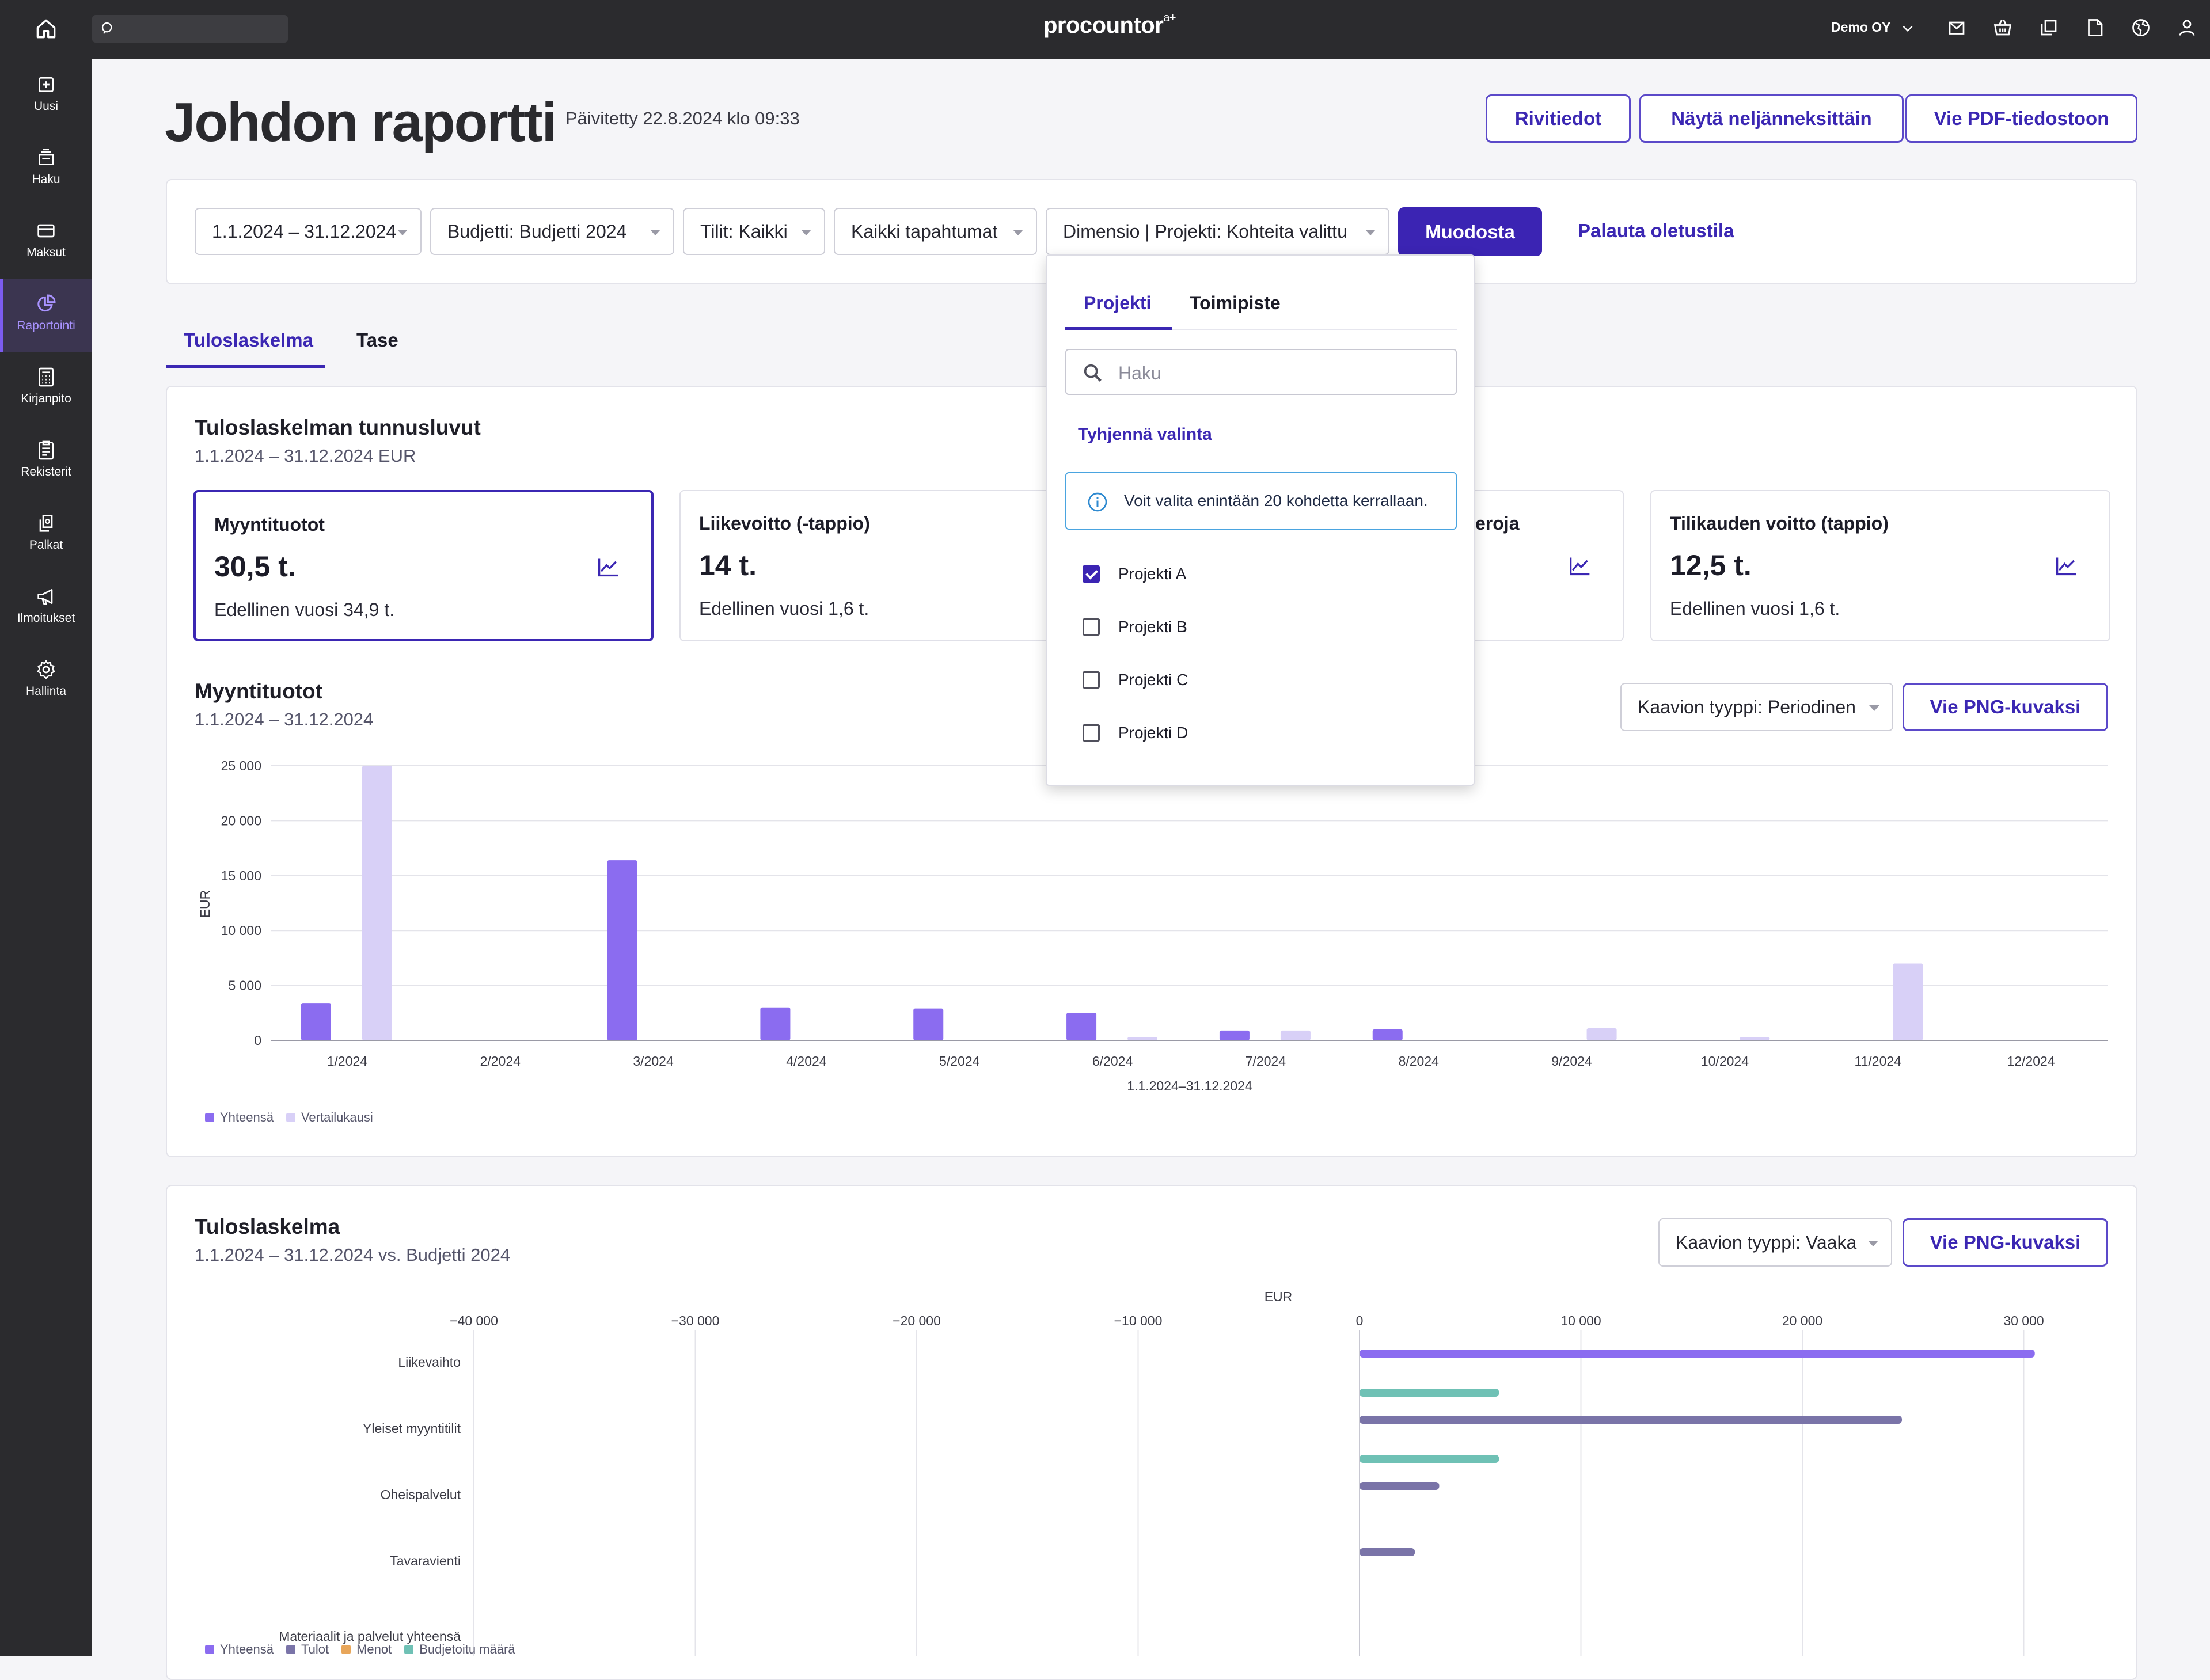 This screenshot has height=1680, width=2210. Describe the element at coordinates (1802, 1320) in the screenshot. I see `x-tick-label: 20 000` at that location.